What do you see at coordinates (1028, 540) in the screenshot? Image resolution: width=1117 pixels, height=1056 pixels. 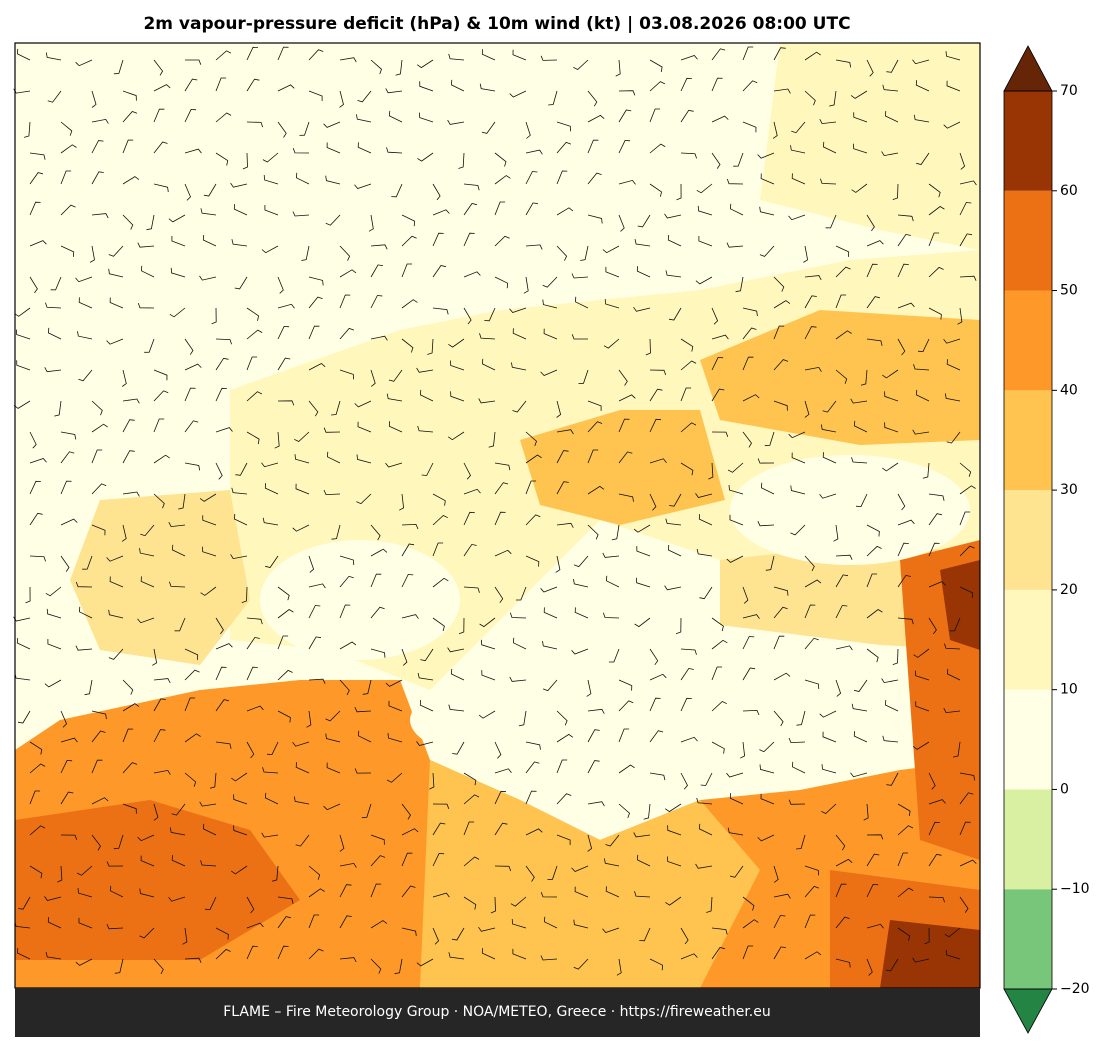 I see `colorbar-frame` at bounding box center [1028, 540].